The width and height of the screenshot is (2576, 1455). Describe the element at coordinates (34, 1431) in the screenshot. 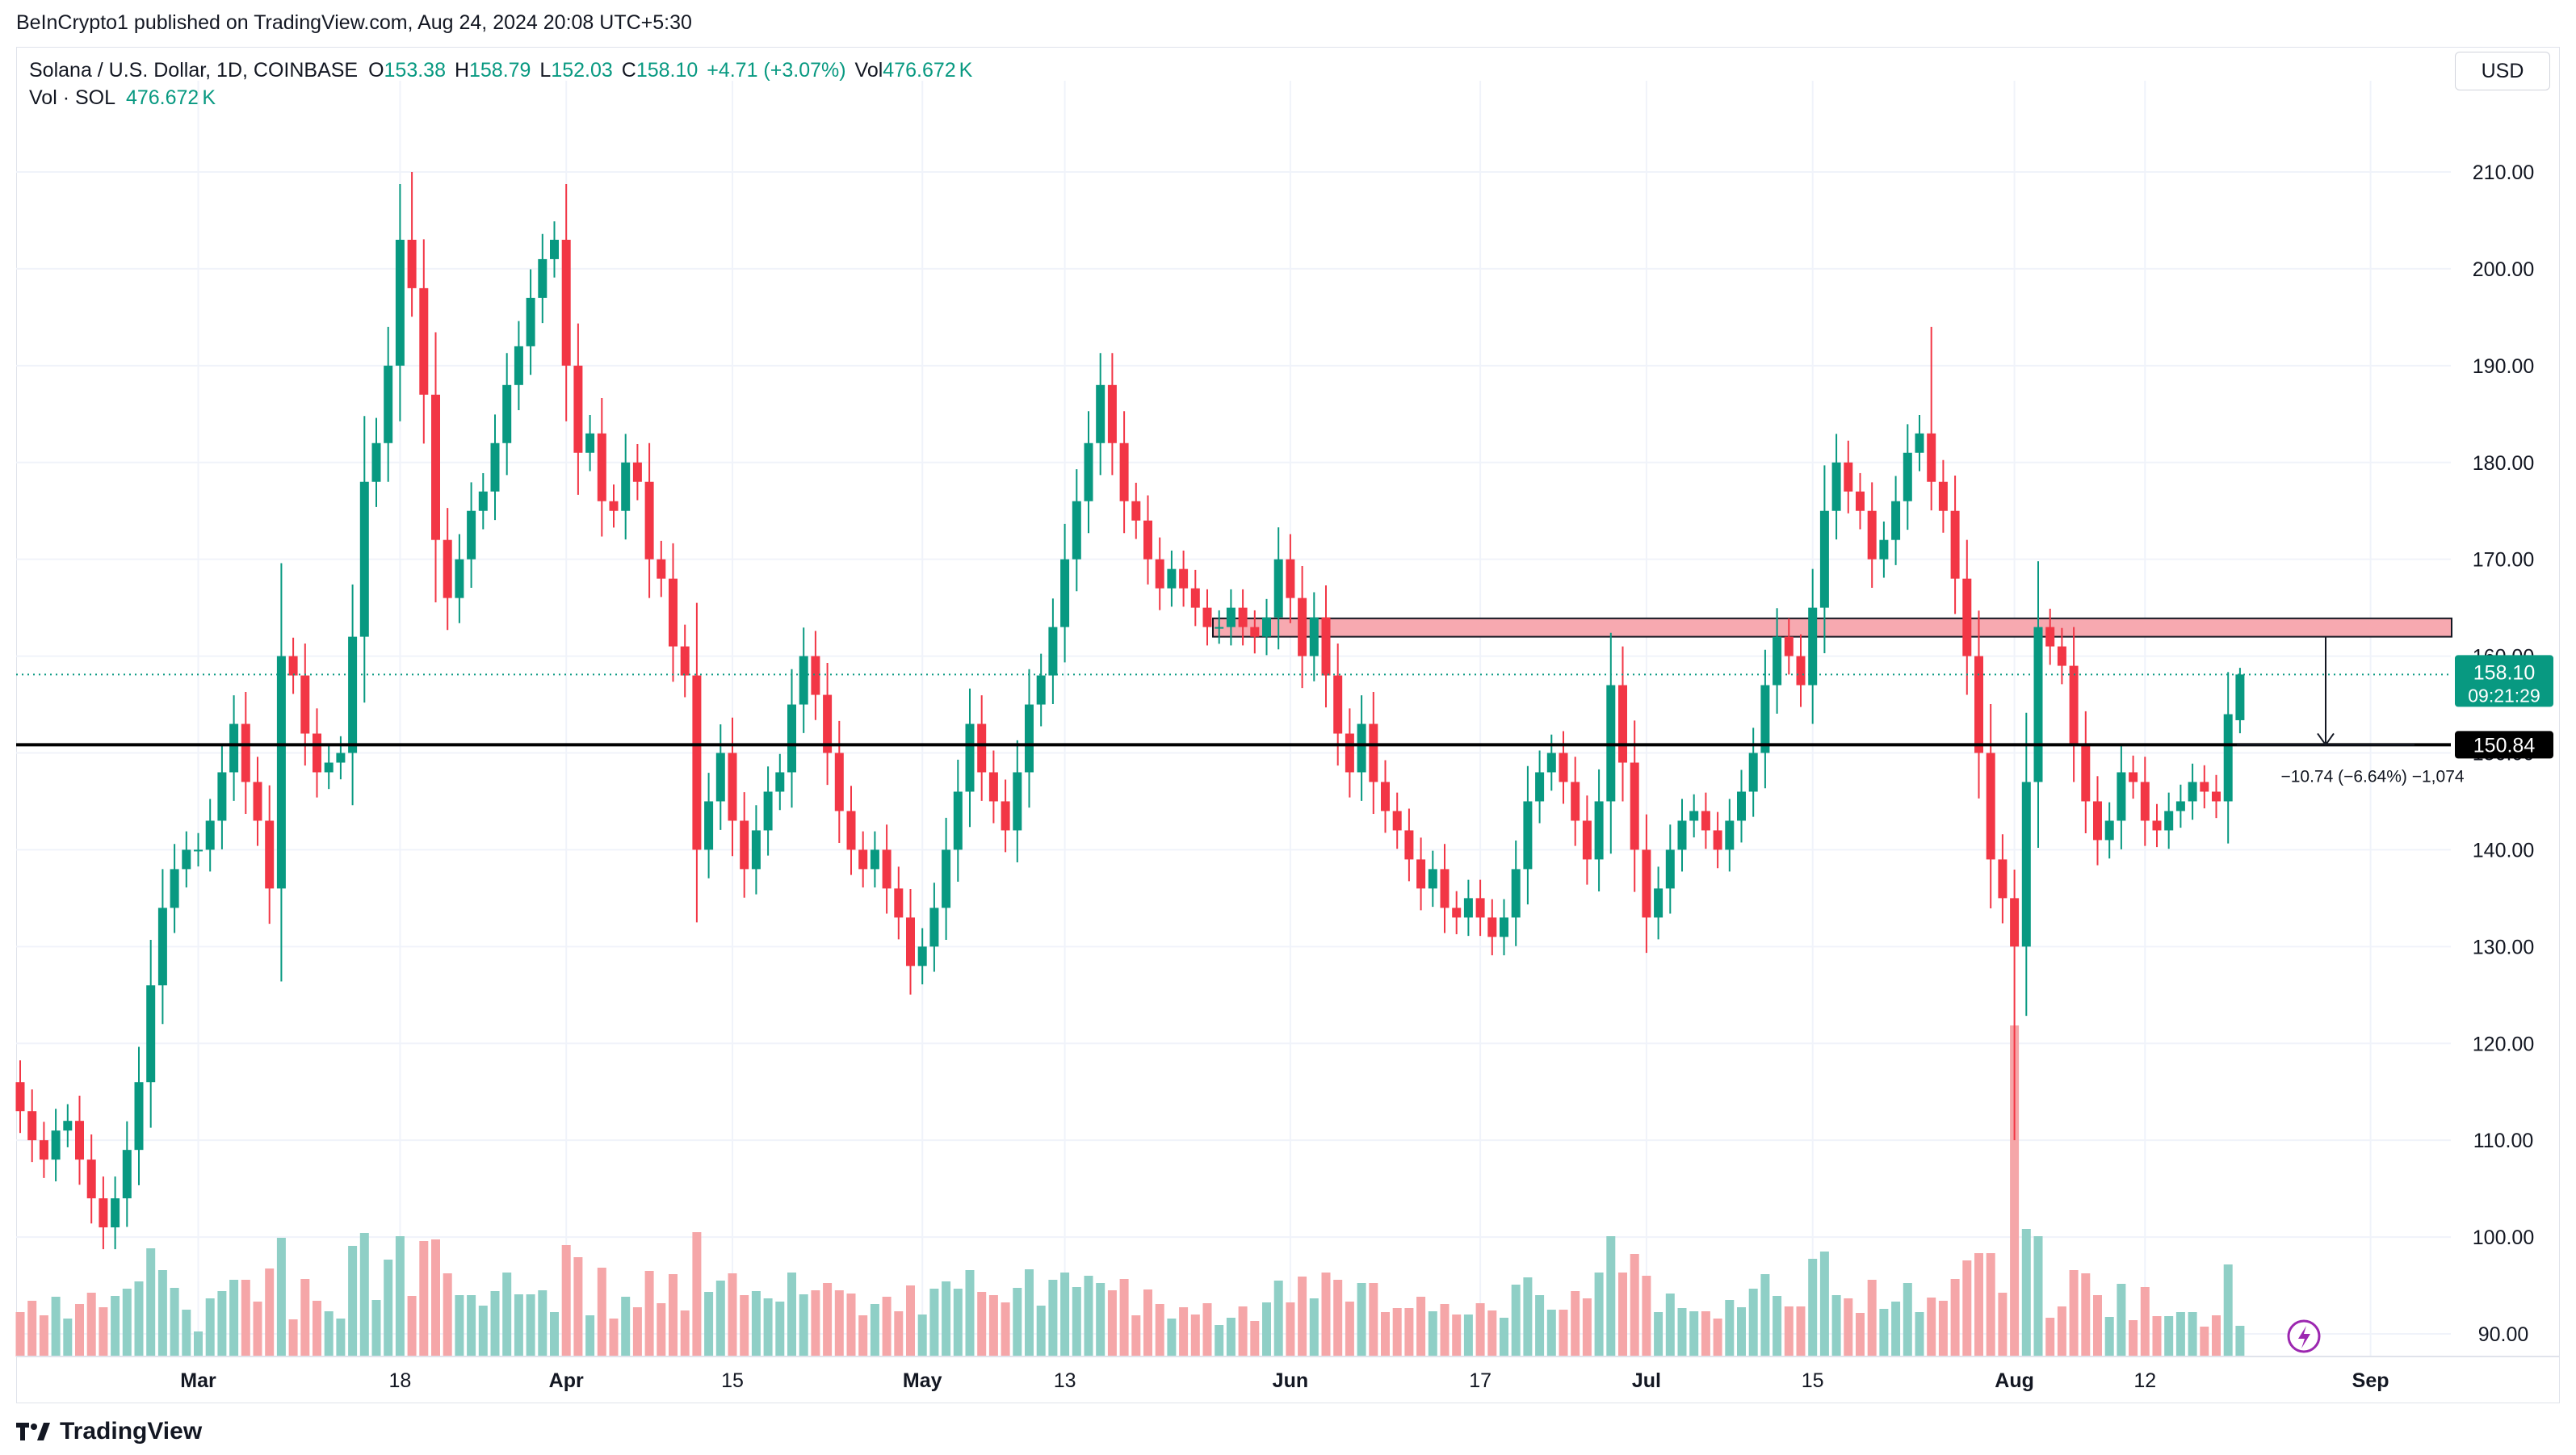

I see `tradingview-logo-icon` at that location.